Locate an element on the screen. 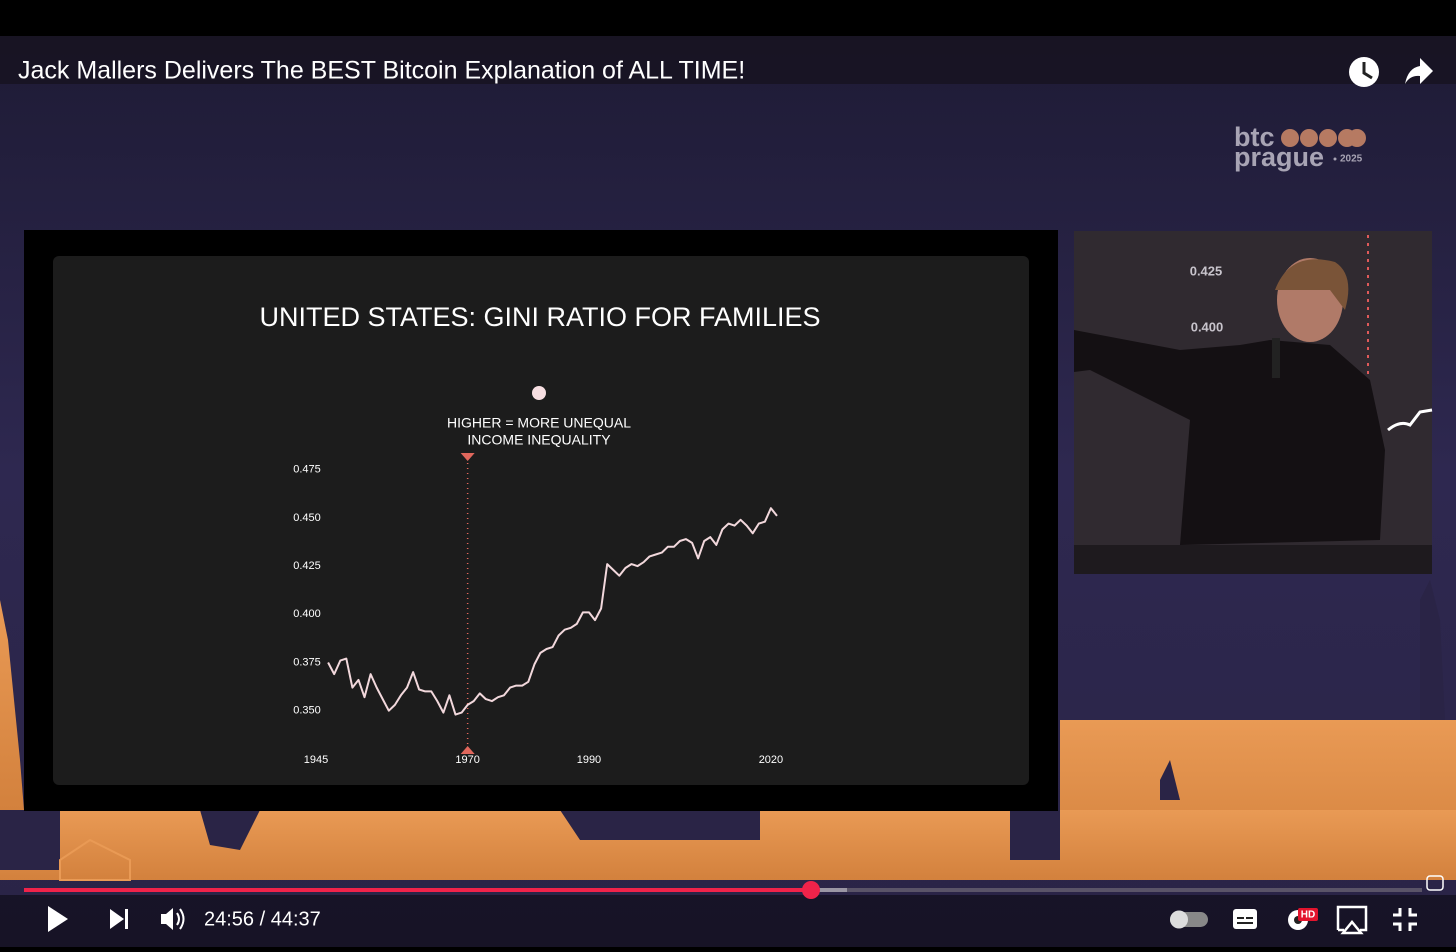 This screenshot has height=952, width=1456. share-button is located at coordinates (1419, 71).